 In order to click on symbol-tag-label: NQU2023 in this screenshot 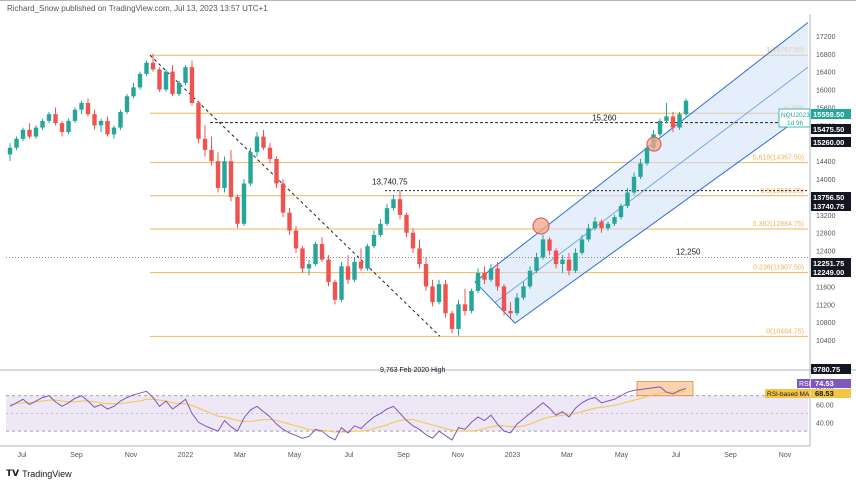, I will do `click(795, 115)`.